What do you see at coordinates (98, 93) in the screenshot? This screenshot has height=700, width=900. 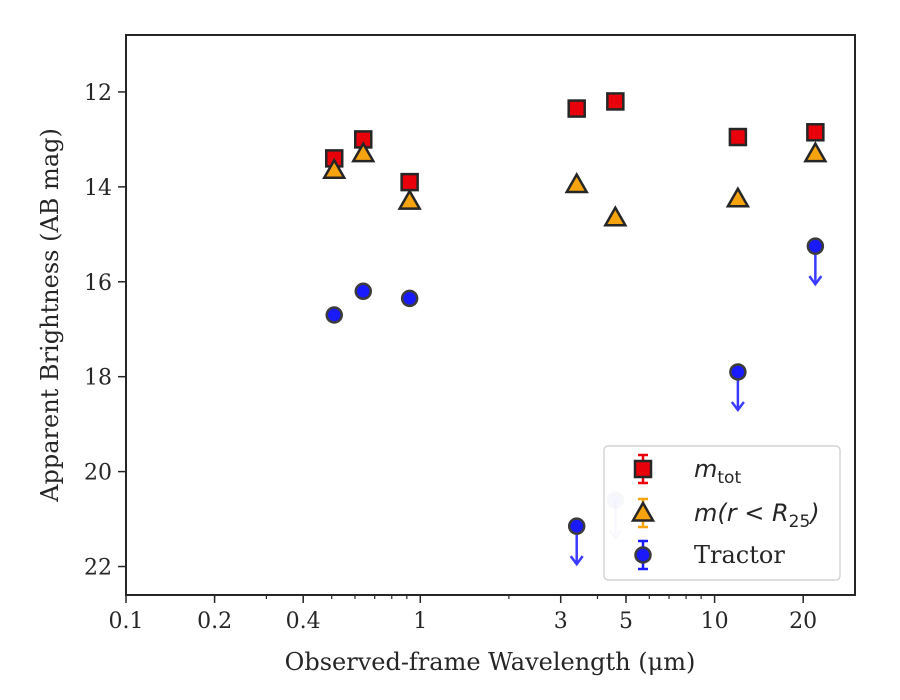 I see `y-tick-label: 12` at bounding box center [98, 93].